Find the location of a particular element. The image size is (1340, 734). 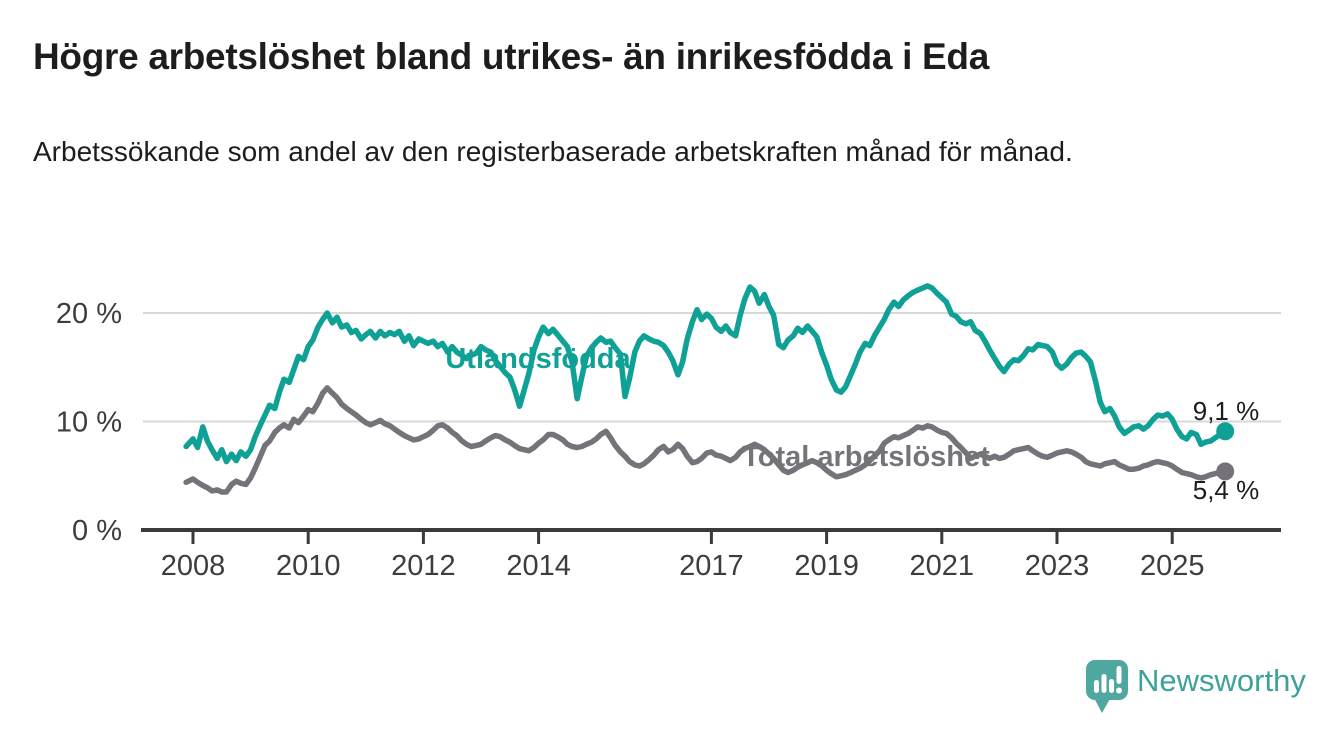

newsworthy-logo: Newsworthy is located at coordinates (1196, 686).